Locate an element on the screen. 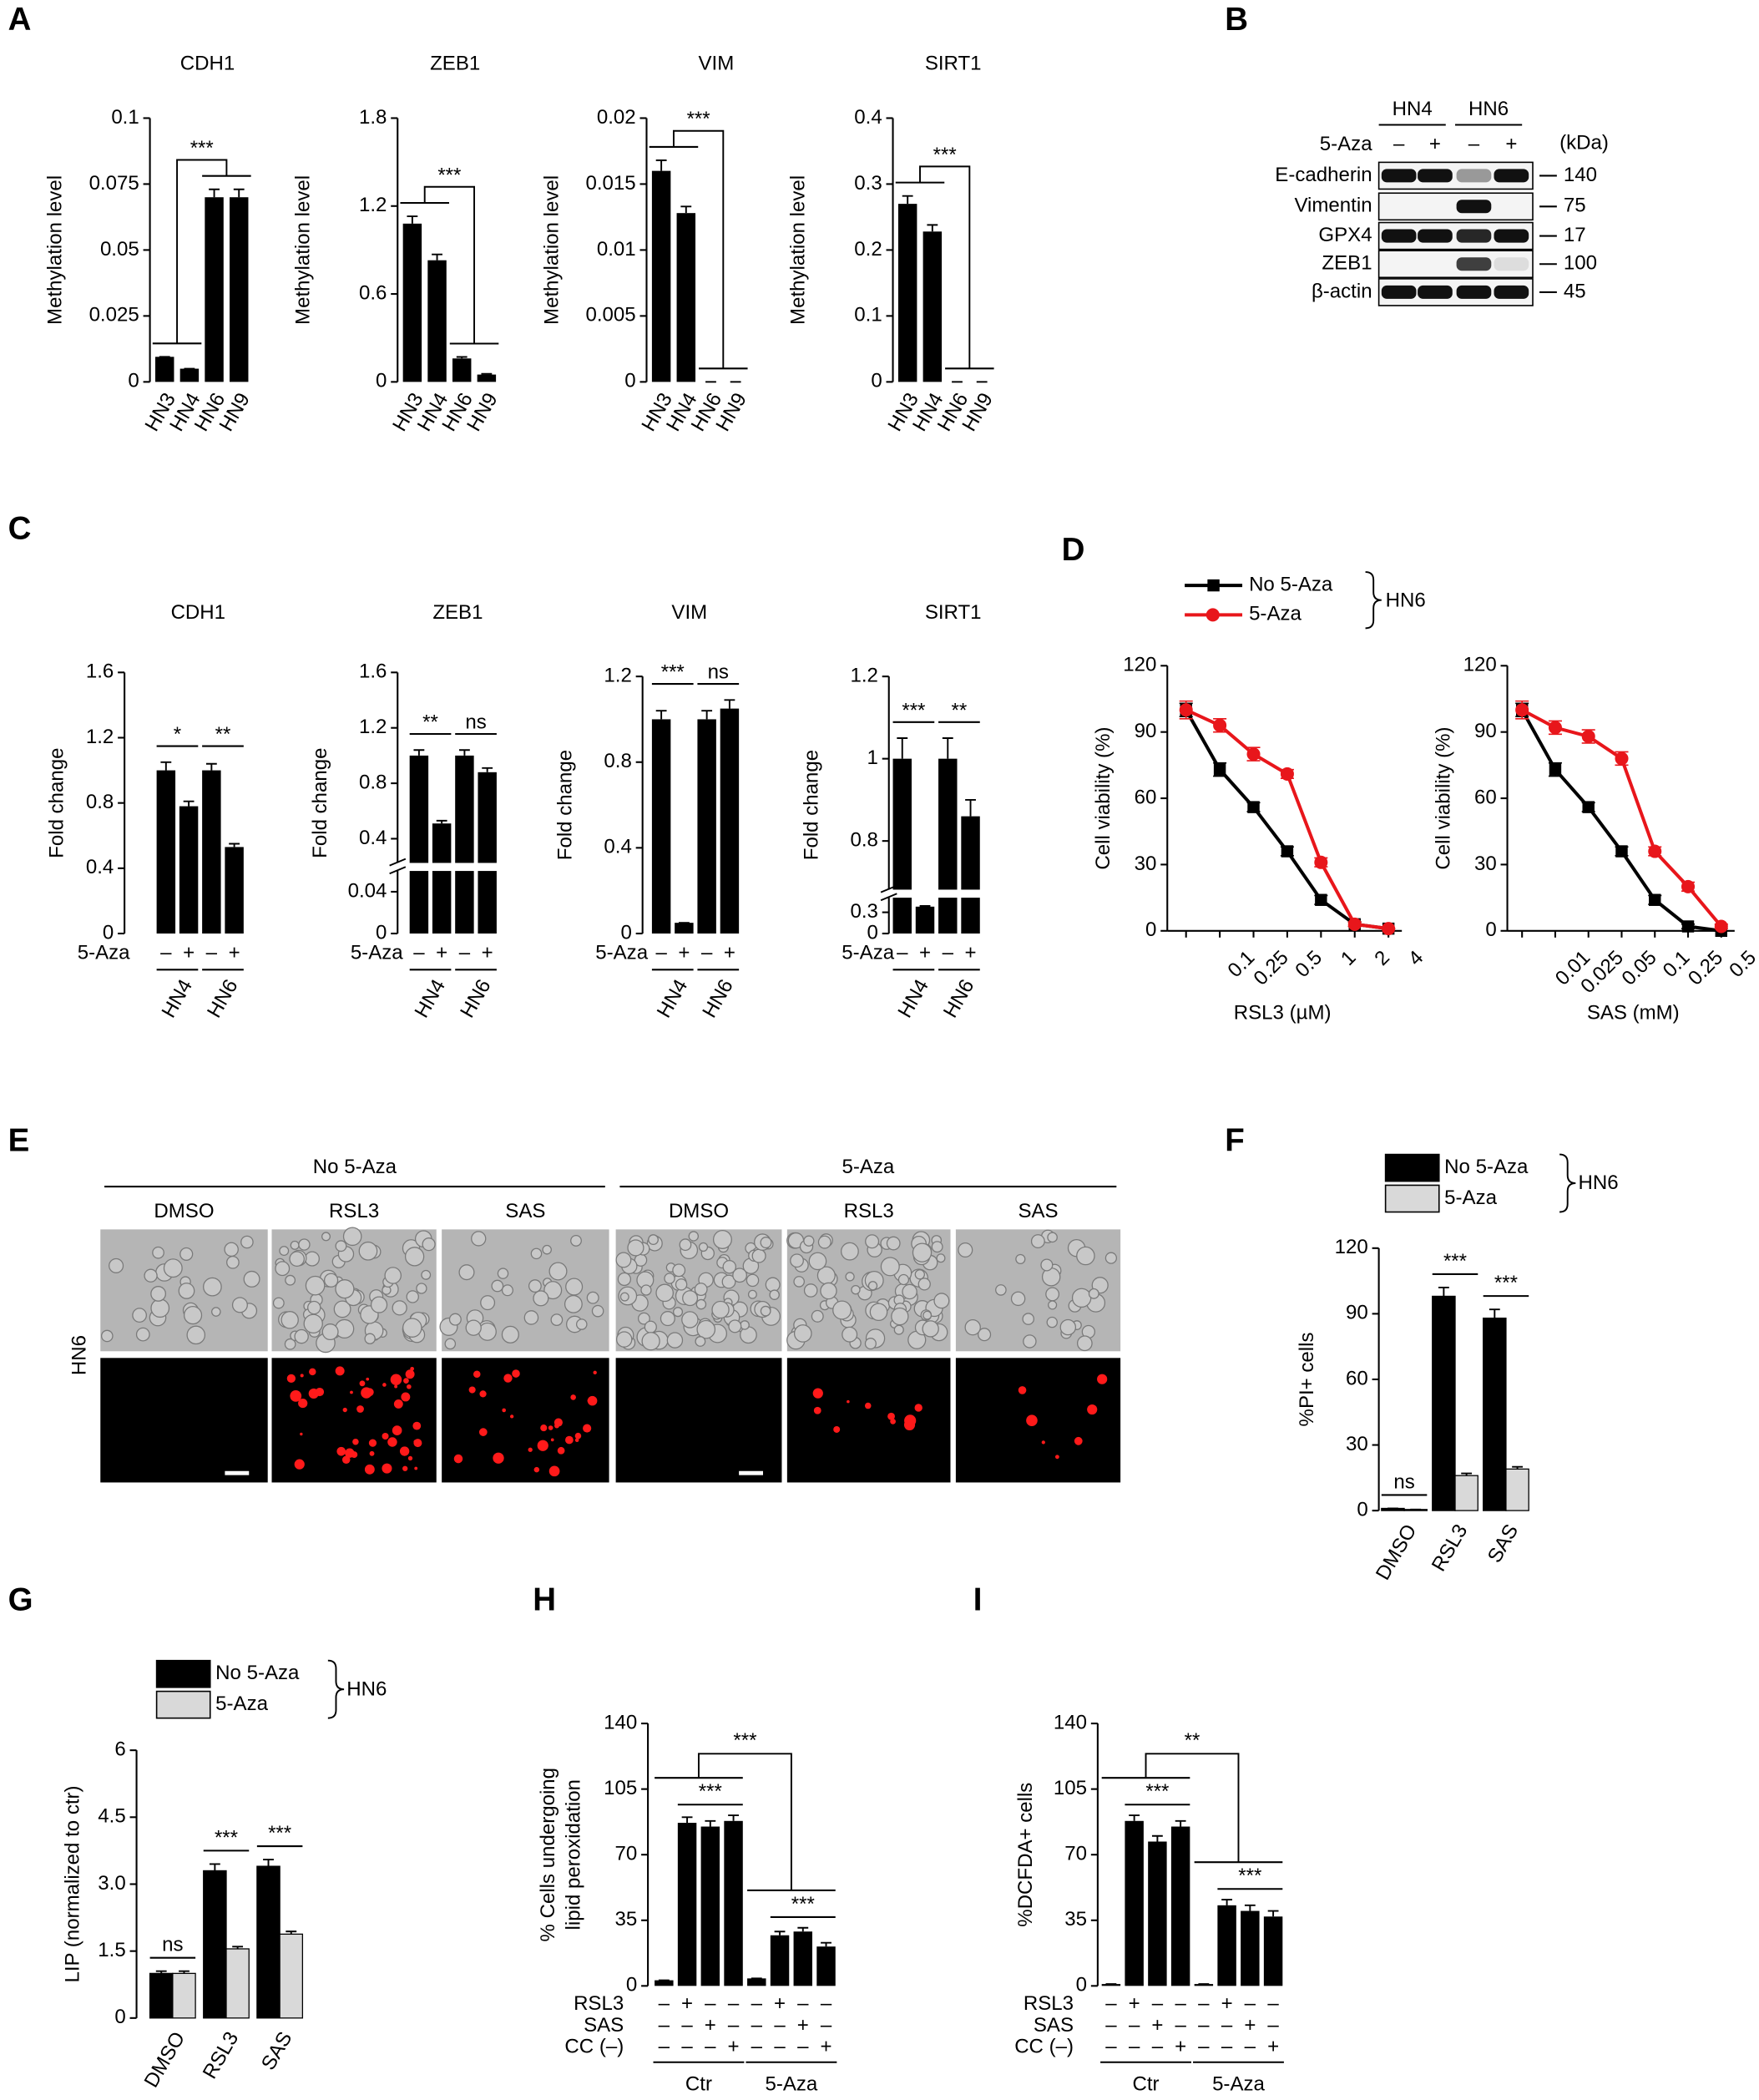 The image size is (1759, 2100). x-tick-label: – is located at coordinates (902, 952).